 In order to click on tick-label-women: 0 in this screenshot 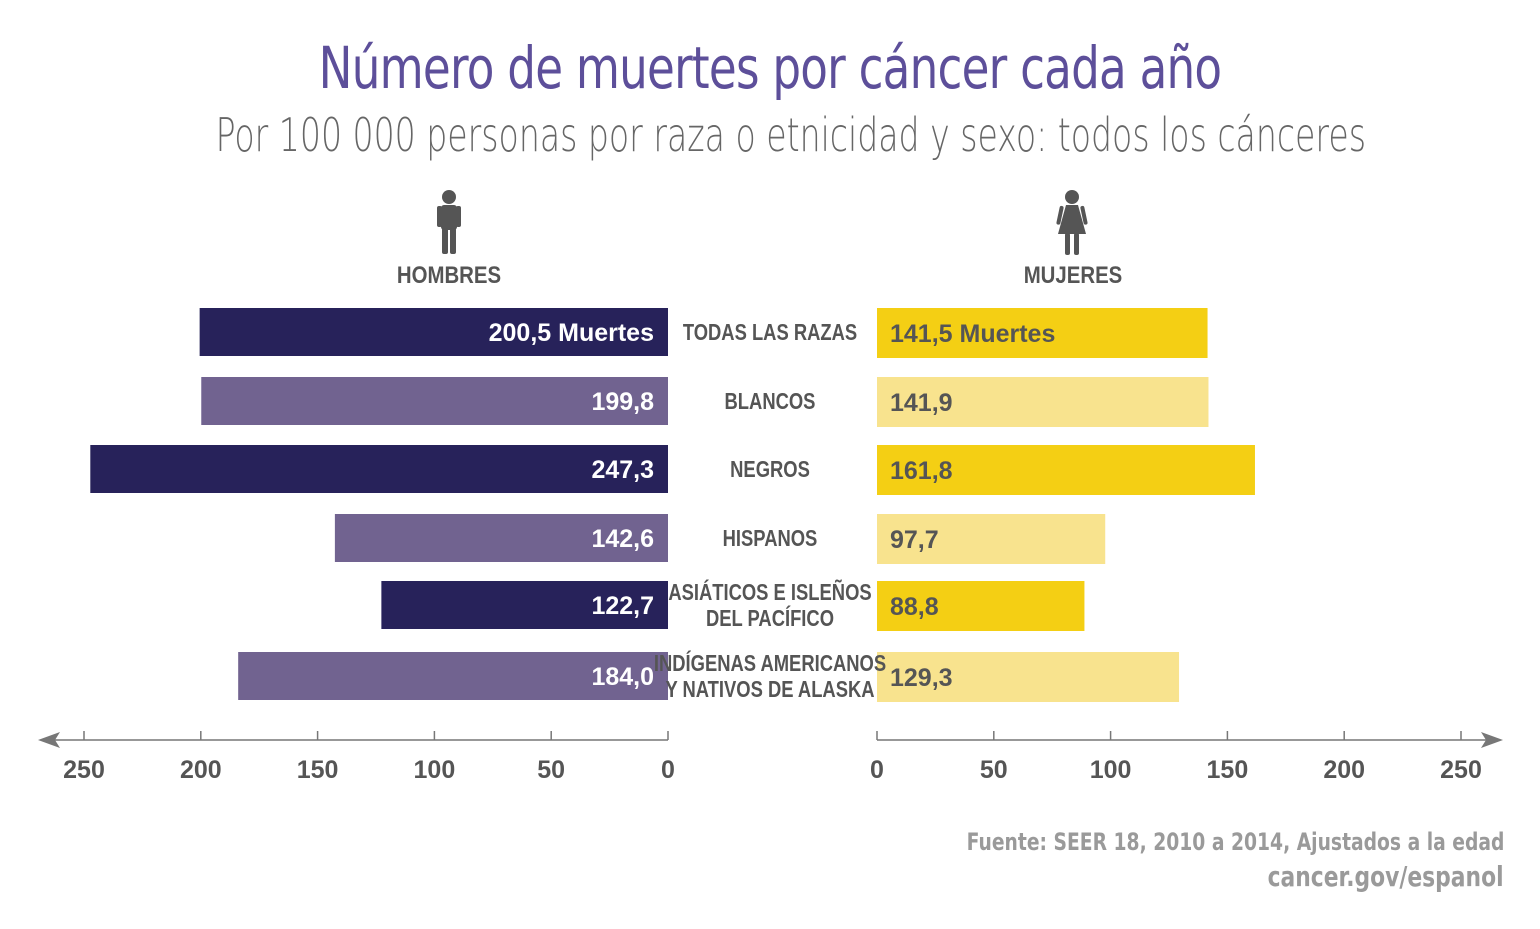, I will do `click(877, 770)`.